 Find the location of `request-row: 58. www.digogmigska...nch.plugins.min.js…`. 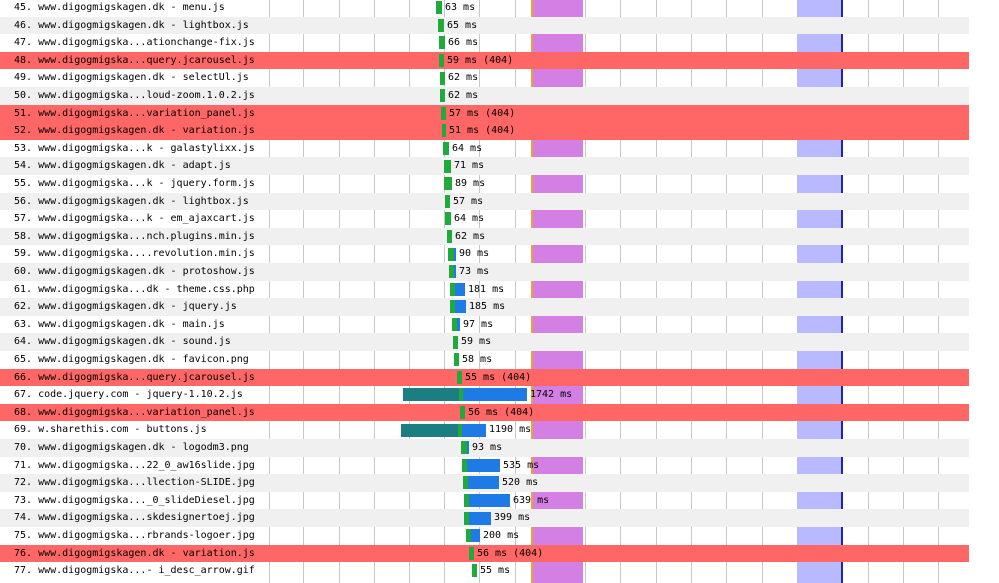

request-row: 58. www.digogmigska...nch.plugins.min.js… is located at coordinates (484, 236).